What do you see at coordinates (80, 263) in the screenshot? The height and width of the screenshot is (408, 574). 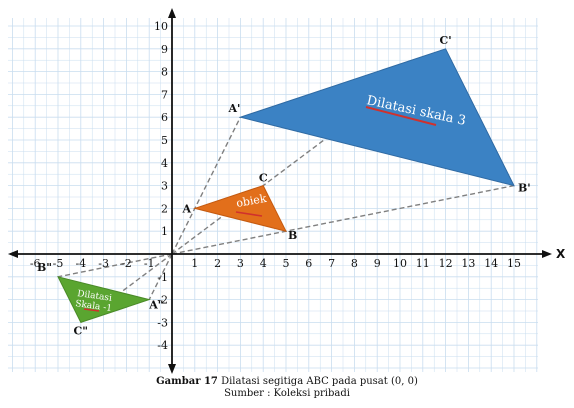 I see `x-tick-label: -4` at bounding box center [80, 263].